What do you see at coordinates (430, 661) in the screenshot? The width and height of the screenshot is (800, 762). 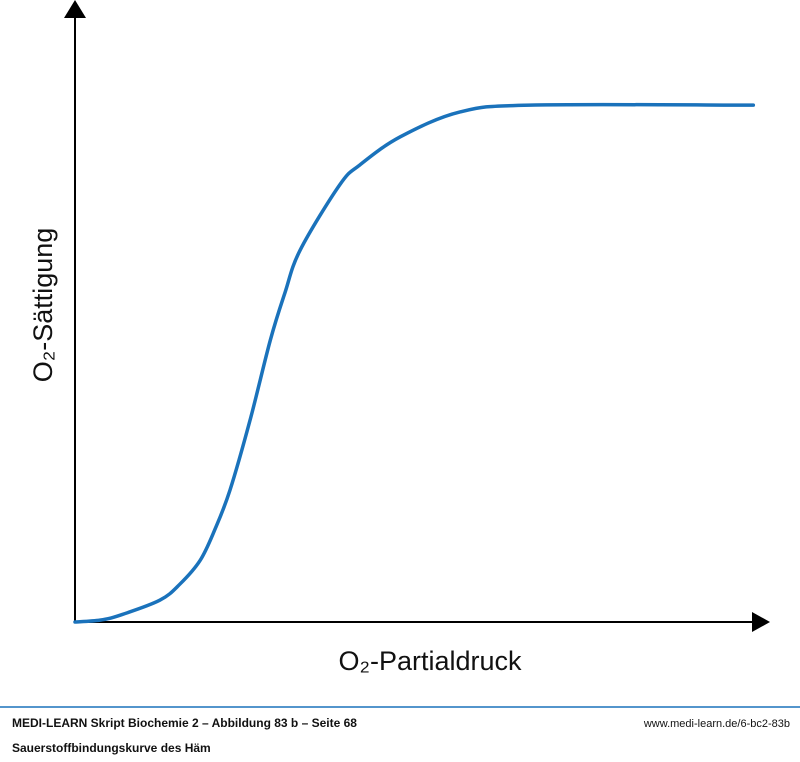 I see `x-axis-title: O₂-Partialdruck` at bounding box center [430, 661].